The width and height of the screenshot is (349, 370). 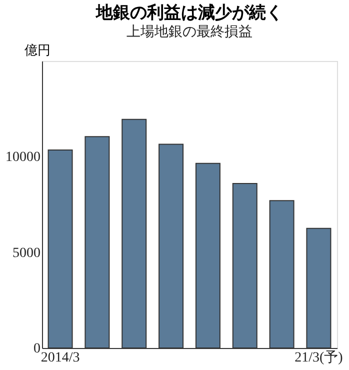 What do you see at coordinates (189, 32) in the screenshot?
I see `chart-subtitle: 上場地銀の最終損益` at bounding box center [189, 32].